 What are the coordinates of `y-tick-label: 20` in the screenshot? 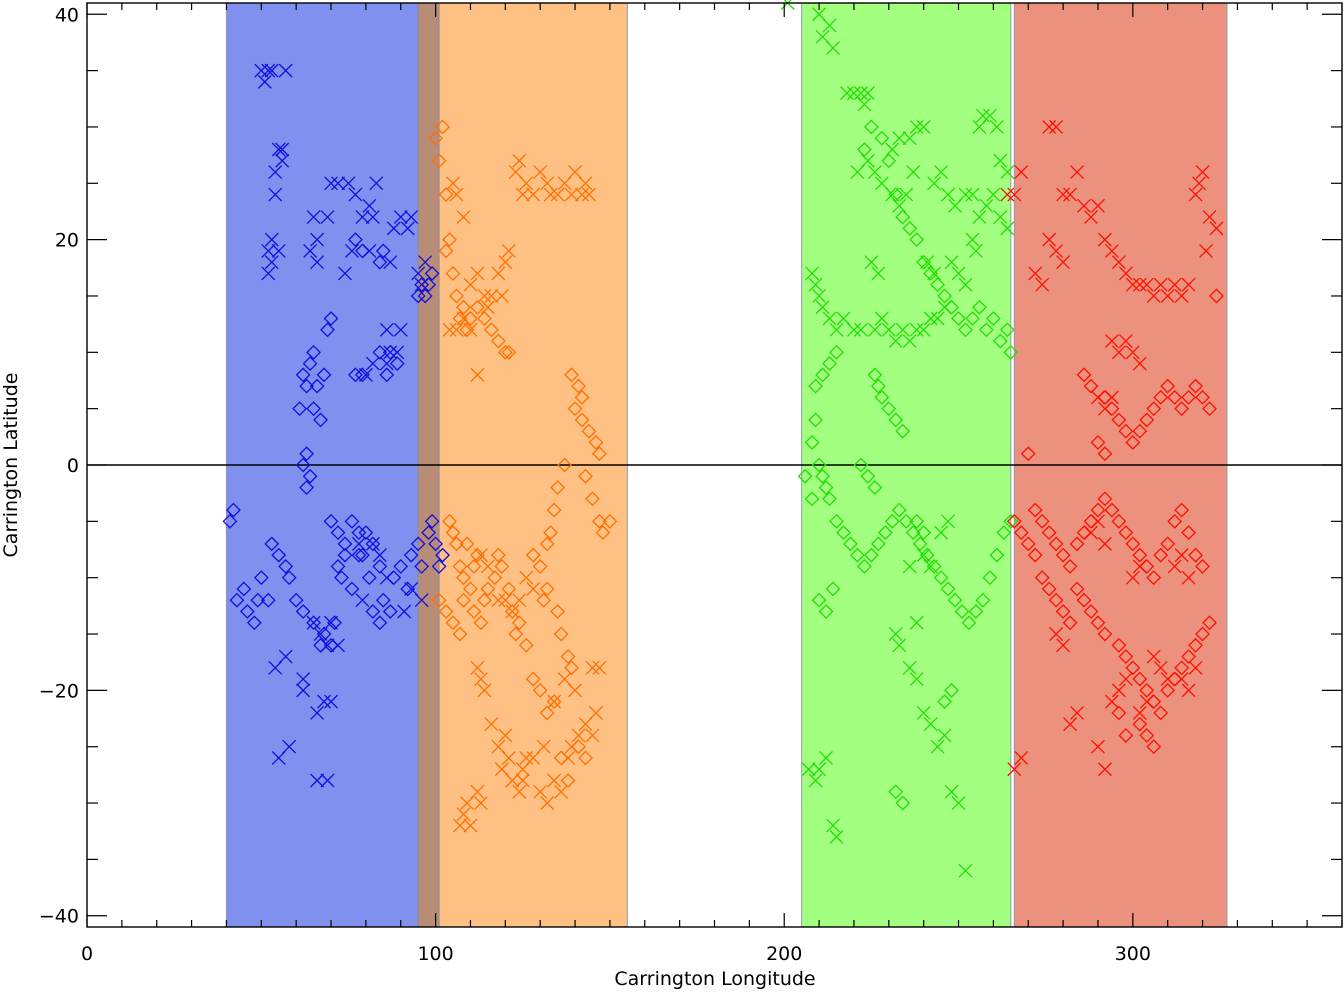 It's located at (67, 241).